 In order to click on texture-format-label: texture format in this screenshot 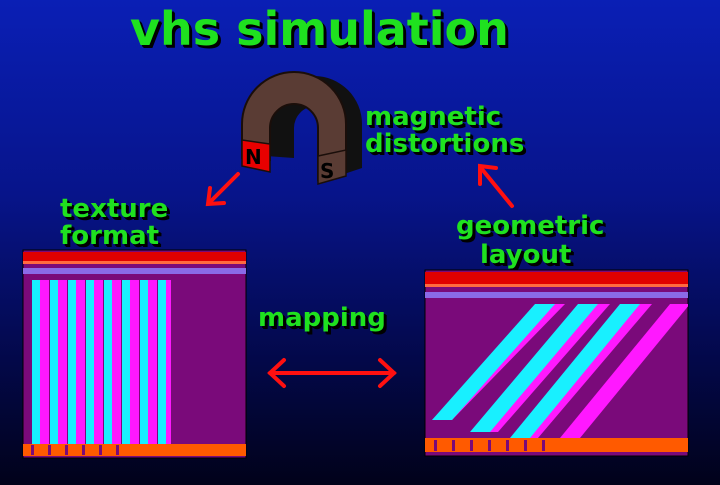, I will do `click(114, 223)`.